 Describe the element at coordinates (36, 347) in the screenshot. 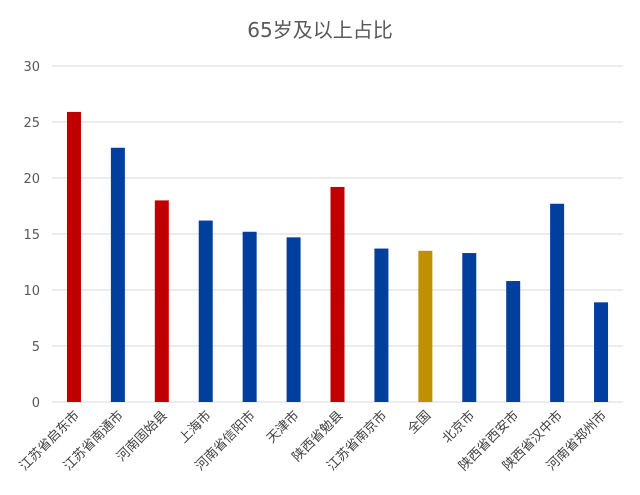

I see `y-tick-label: 5` at that location.